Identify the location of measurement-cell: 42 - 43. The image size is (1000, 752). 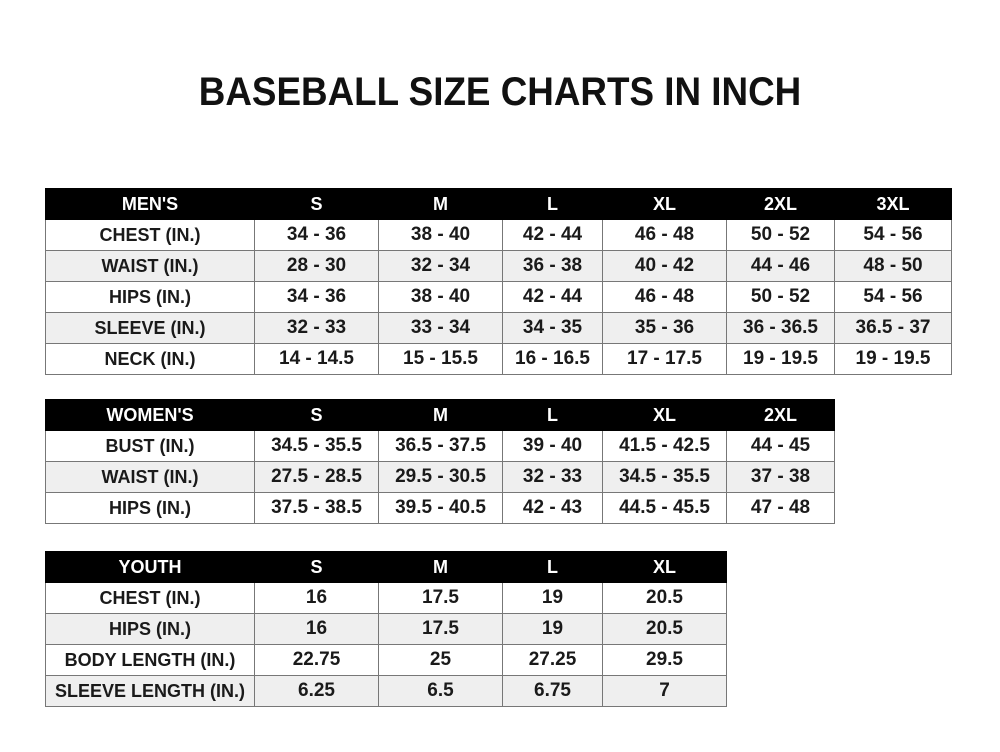
(552, 508).